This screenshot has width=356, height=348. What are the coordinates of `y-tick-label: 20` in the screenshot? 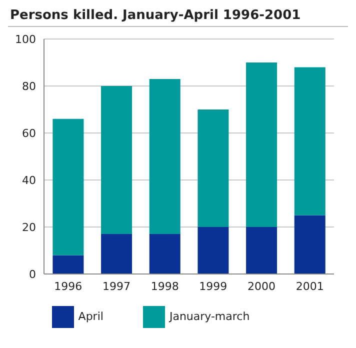 It's located at (29, 227).